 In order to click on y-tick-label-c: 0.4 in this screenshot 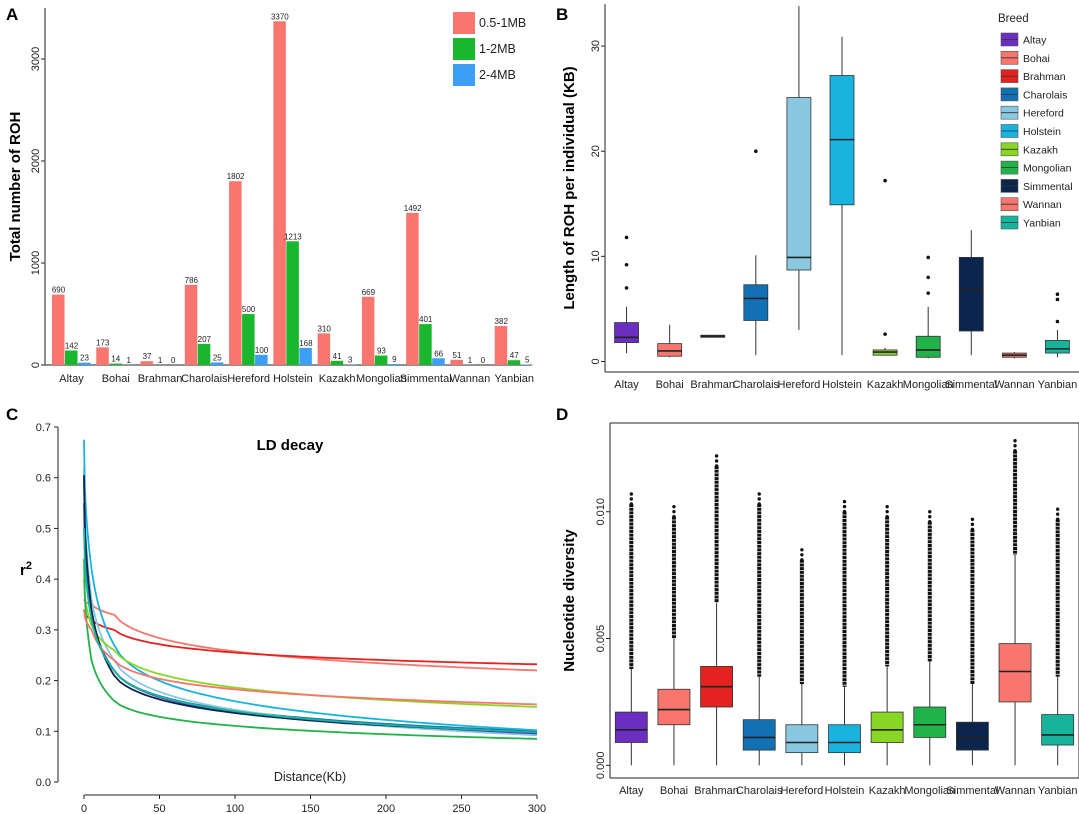, I will do `click(43, 580)`.